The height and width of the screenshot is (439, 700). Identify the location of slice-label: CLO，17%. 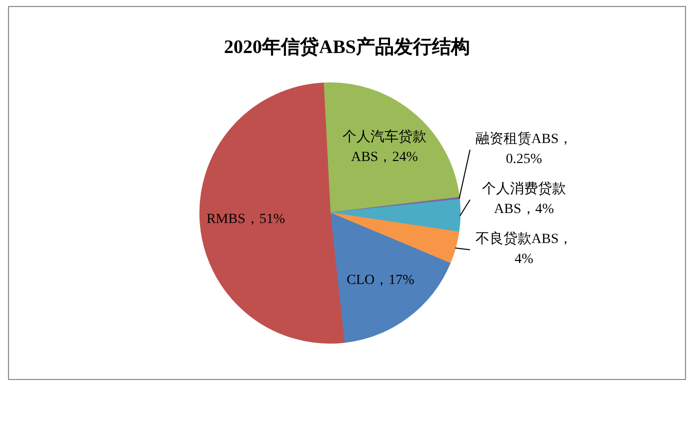
(381, 281).